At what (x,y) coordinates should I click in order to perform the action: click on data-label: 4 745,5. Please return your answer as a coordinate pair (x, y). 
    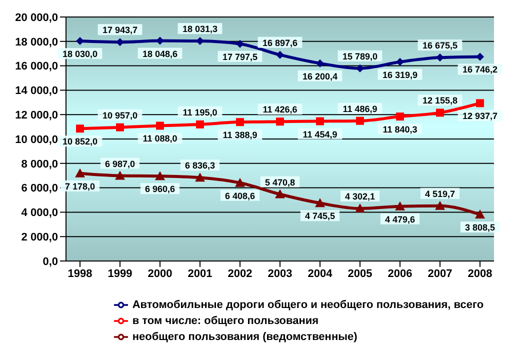
    Looking at the image, I should click on (320, 216).